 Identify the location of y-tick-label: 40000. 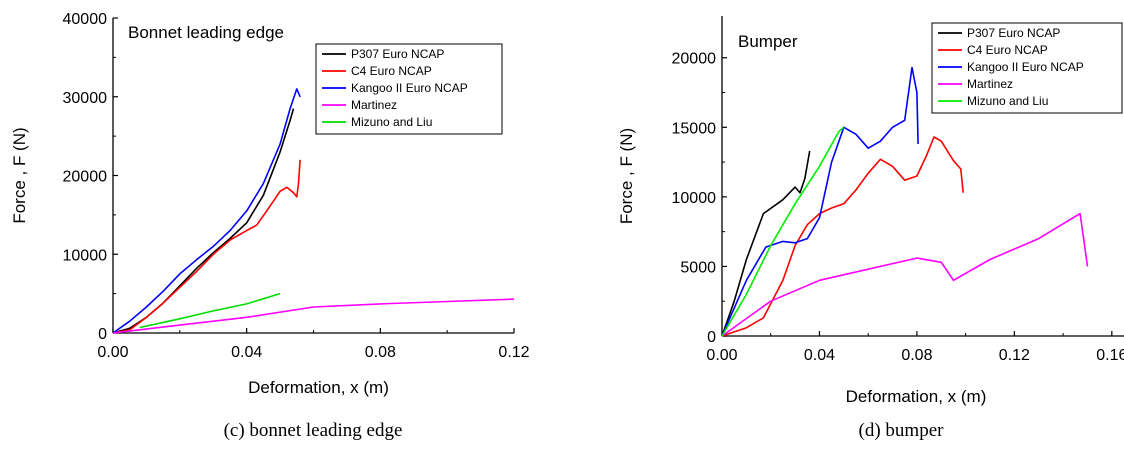
(85, 19).